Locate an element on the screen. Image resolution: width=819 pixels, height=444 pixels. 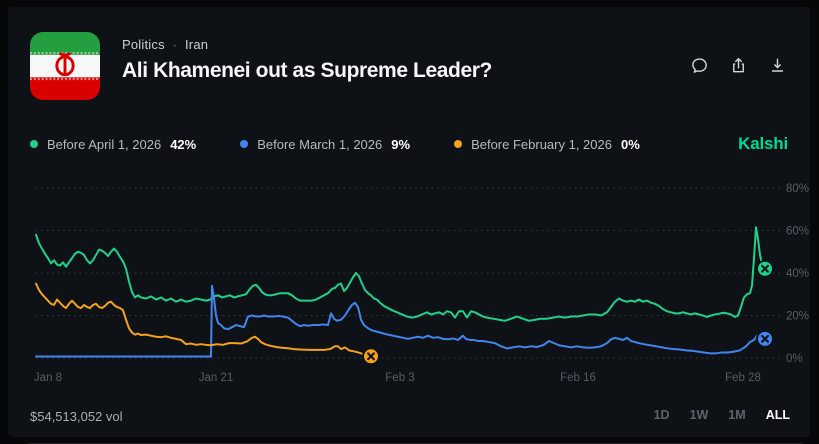
breadcrumb-region: Iran is located at coordinates (196, 44).